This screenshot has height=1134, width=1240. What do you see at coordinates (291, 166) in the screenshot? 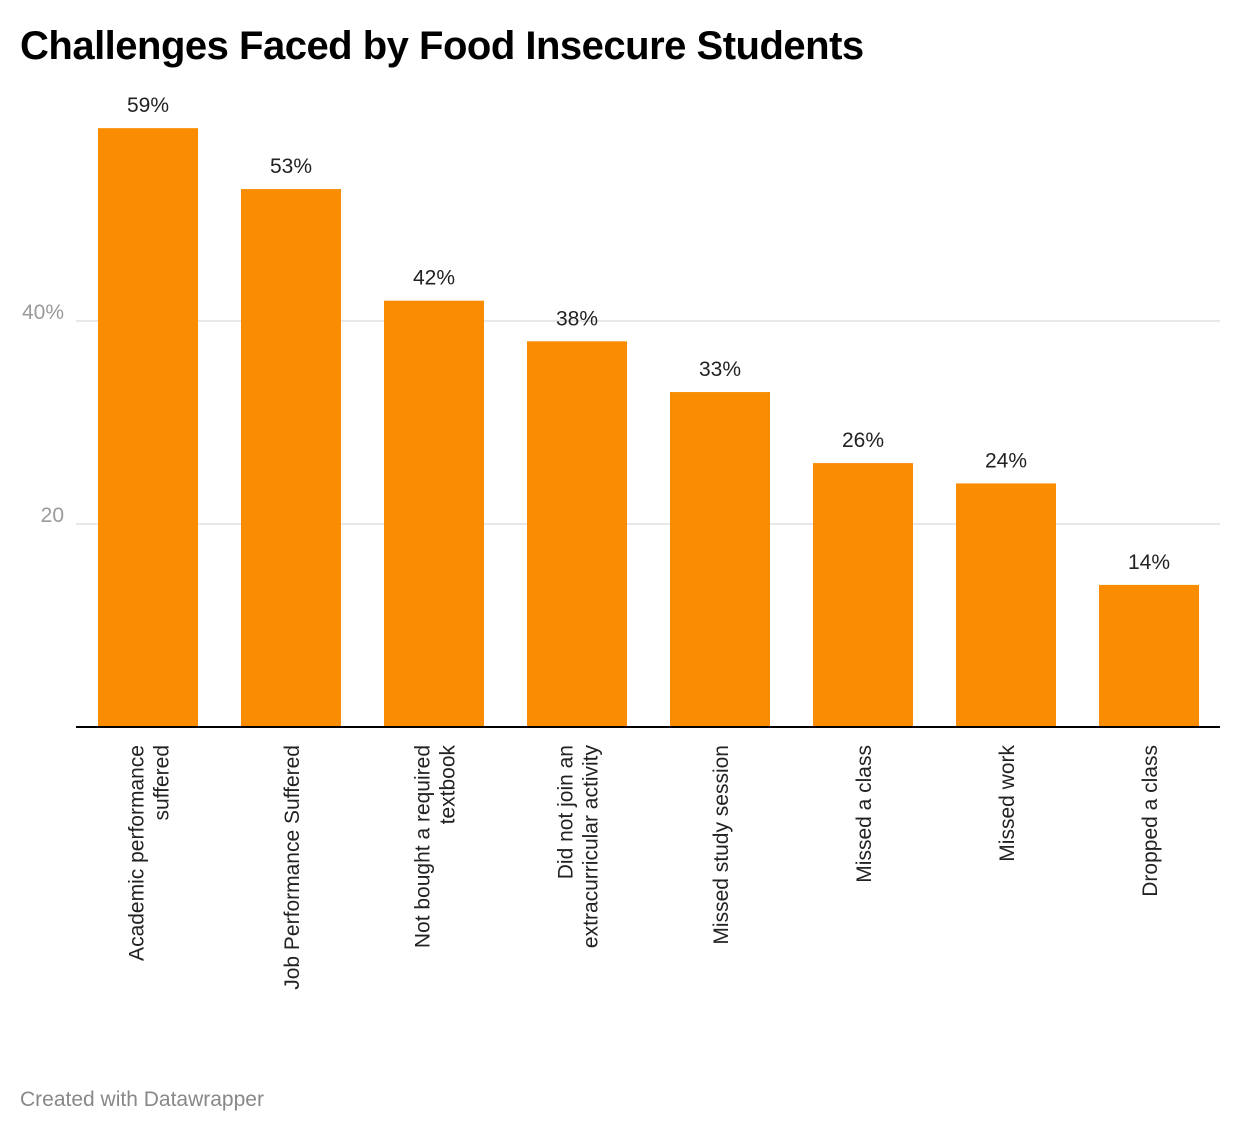
I see `value-label: 53%` at bounding box center [291, 166].